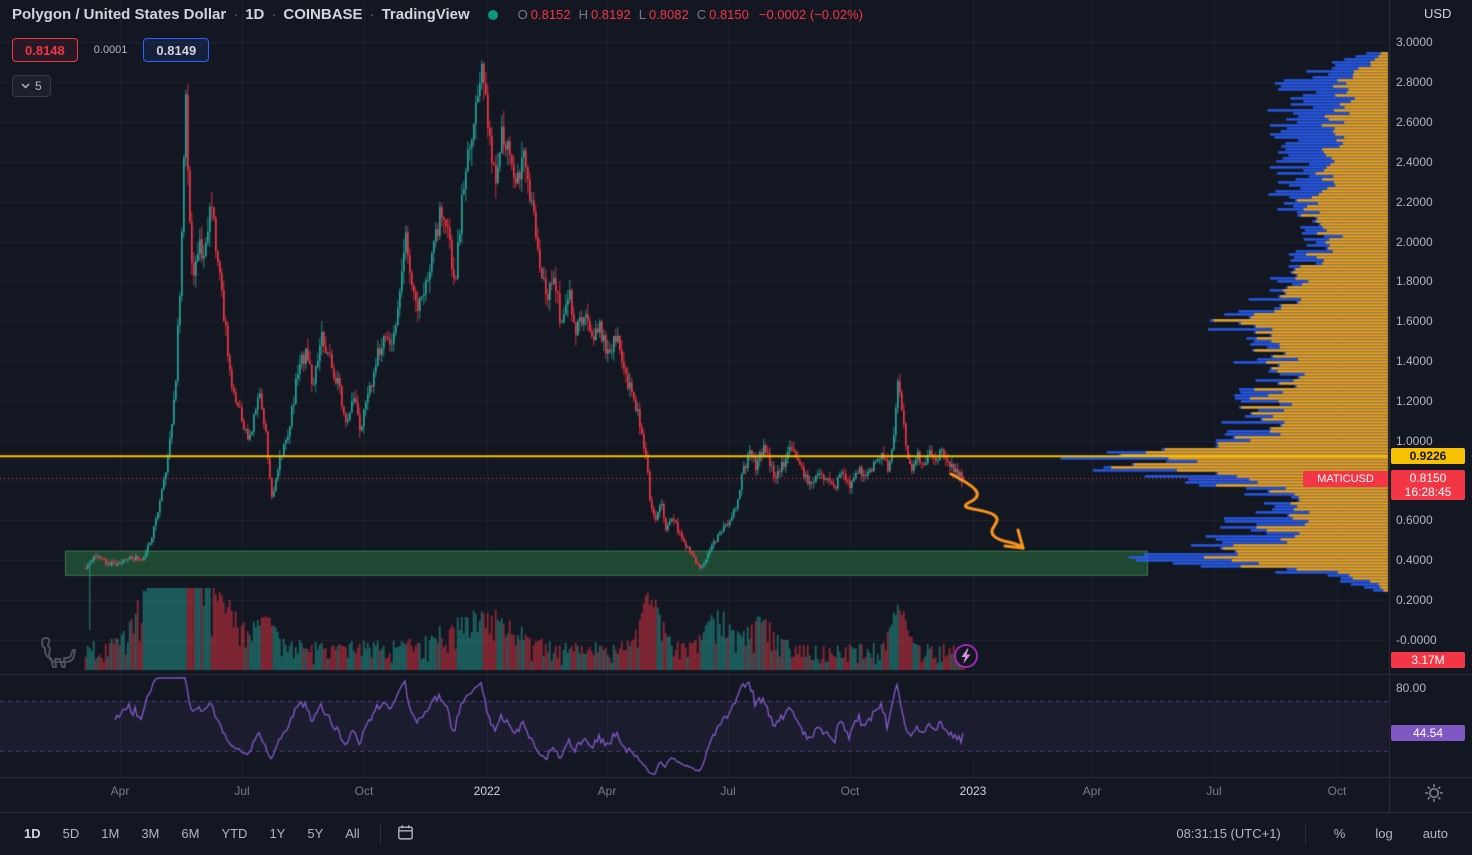  I want to click on price-scale-tick: 2.2000, so click(1414, 202).